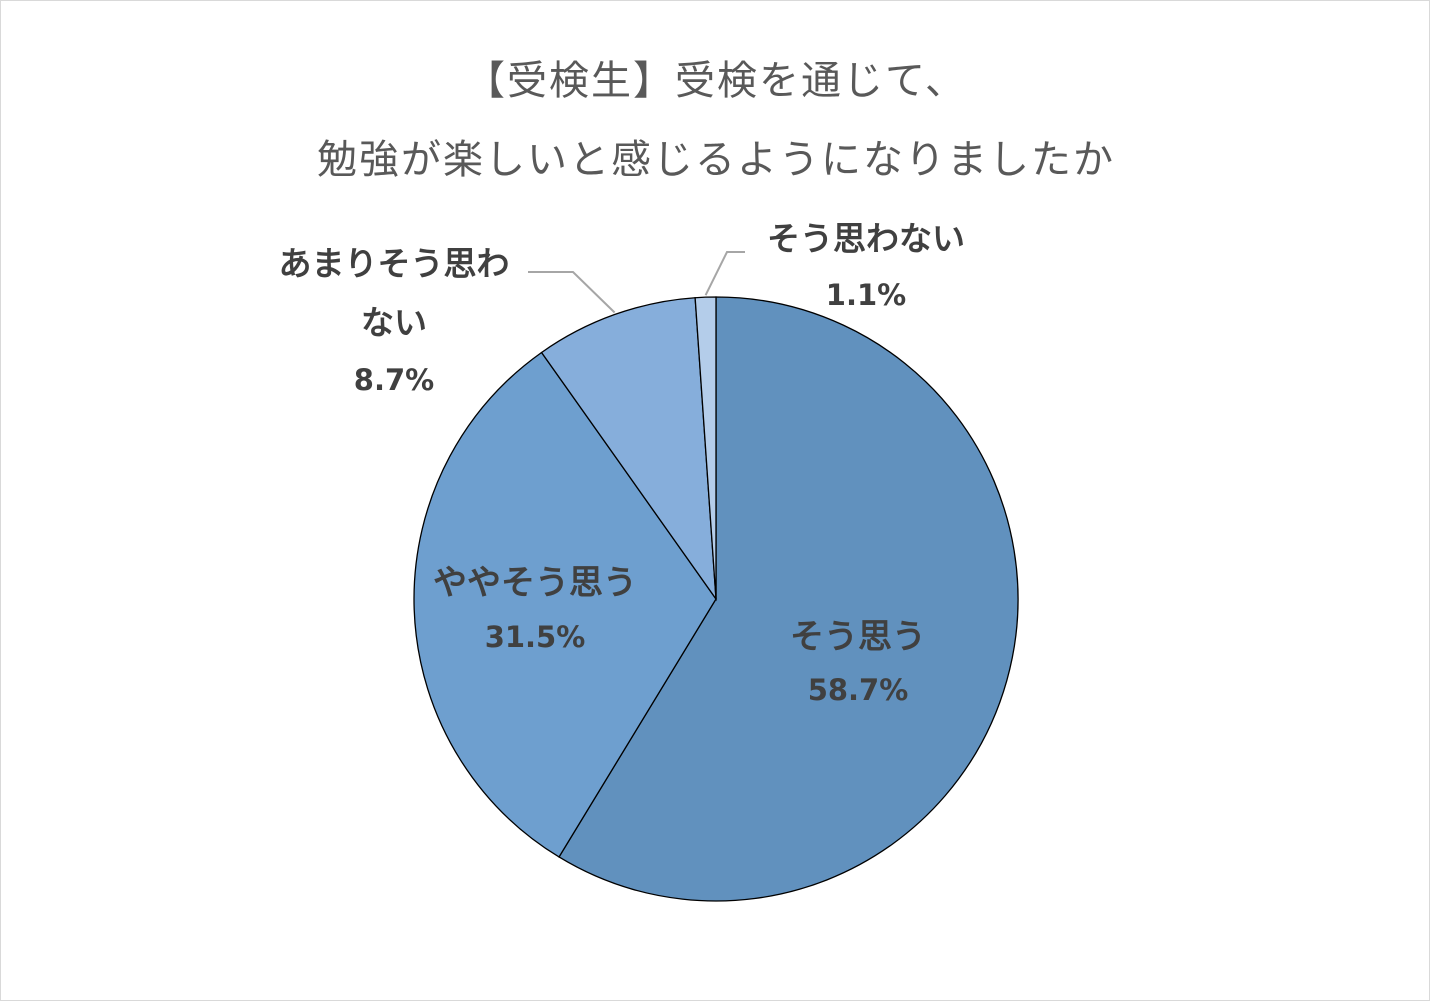 Image resolution: width=1432 pixels, height=1003 pixels. Describe the element at coordinates (394, 322) in the screenshot. I see `data-label-category-2-line2: ない` at that location.